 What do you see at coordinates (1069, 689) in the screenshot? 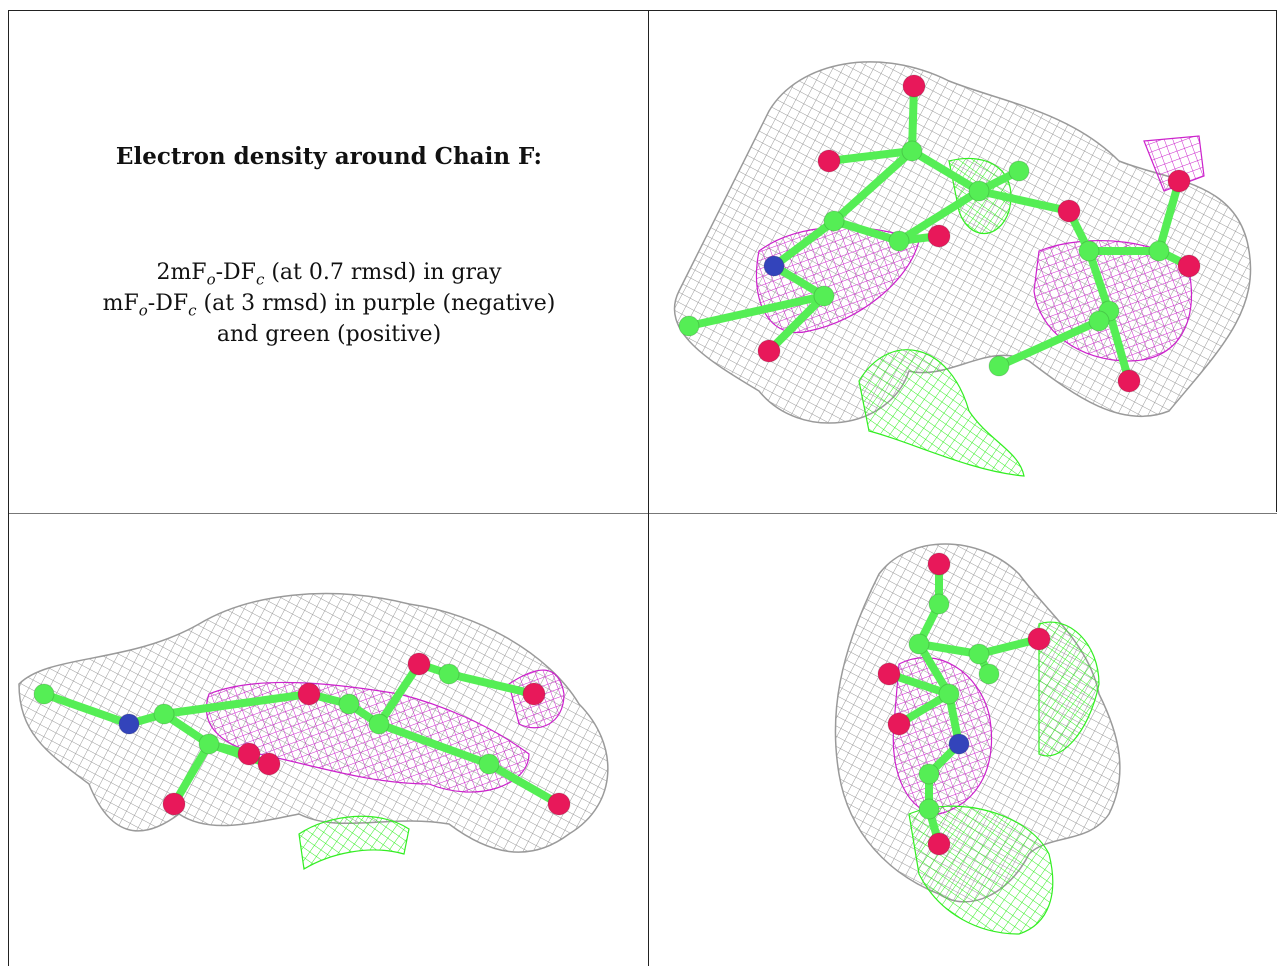
I see `green-mesh-right` at bounding box center [1069, 689].